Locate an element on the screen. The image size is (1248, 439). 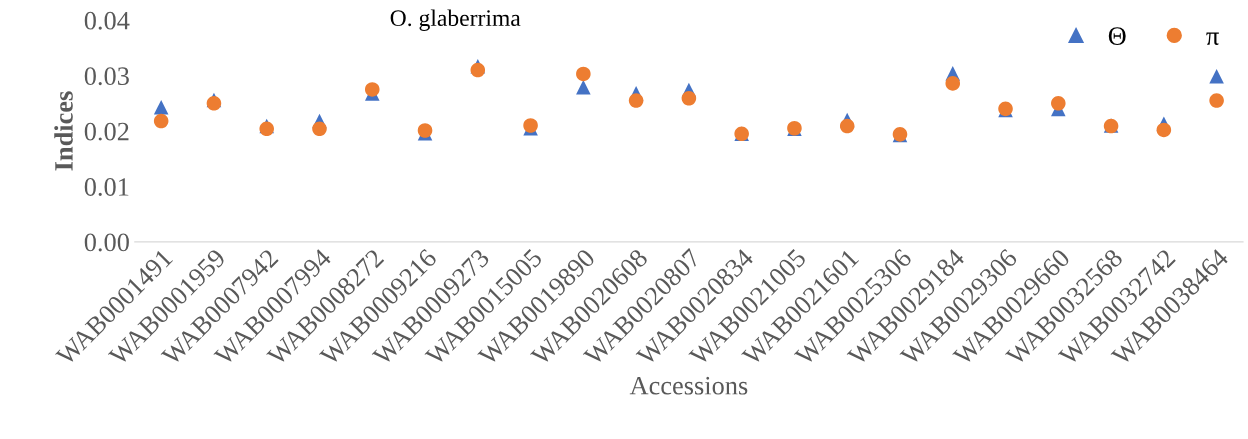
legend-label: Θ is located at coordinates (1117, 36).